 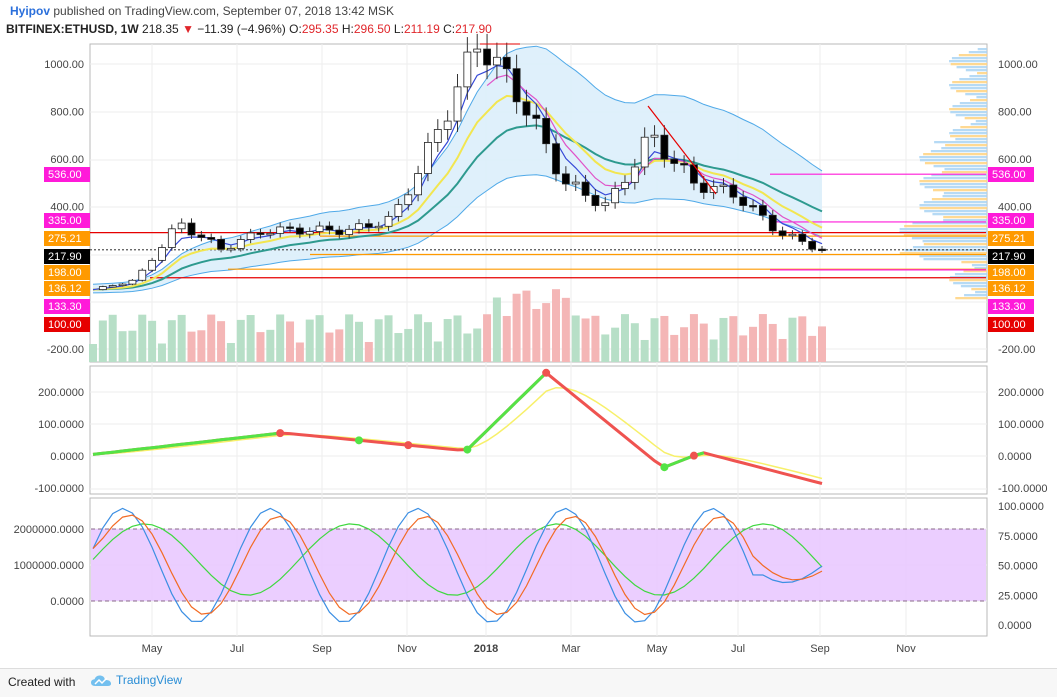 I want to click on price-badge-label: 217.90, so click(x=1009, y=257).